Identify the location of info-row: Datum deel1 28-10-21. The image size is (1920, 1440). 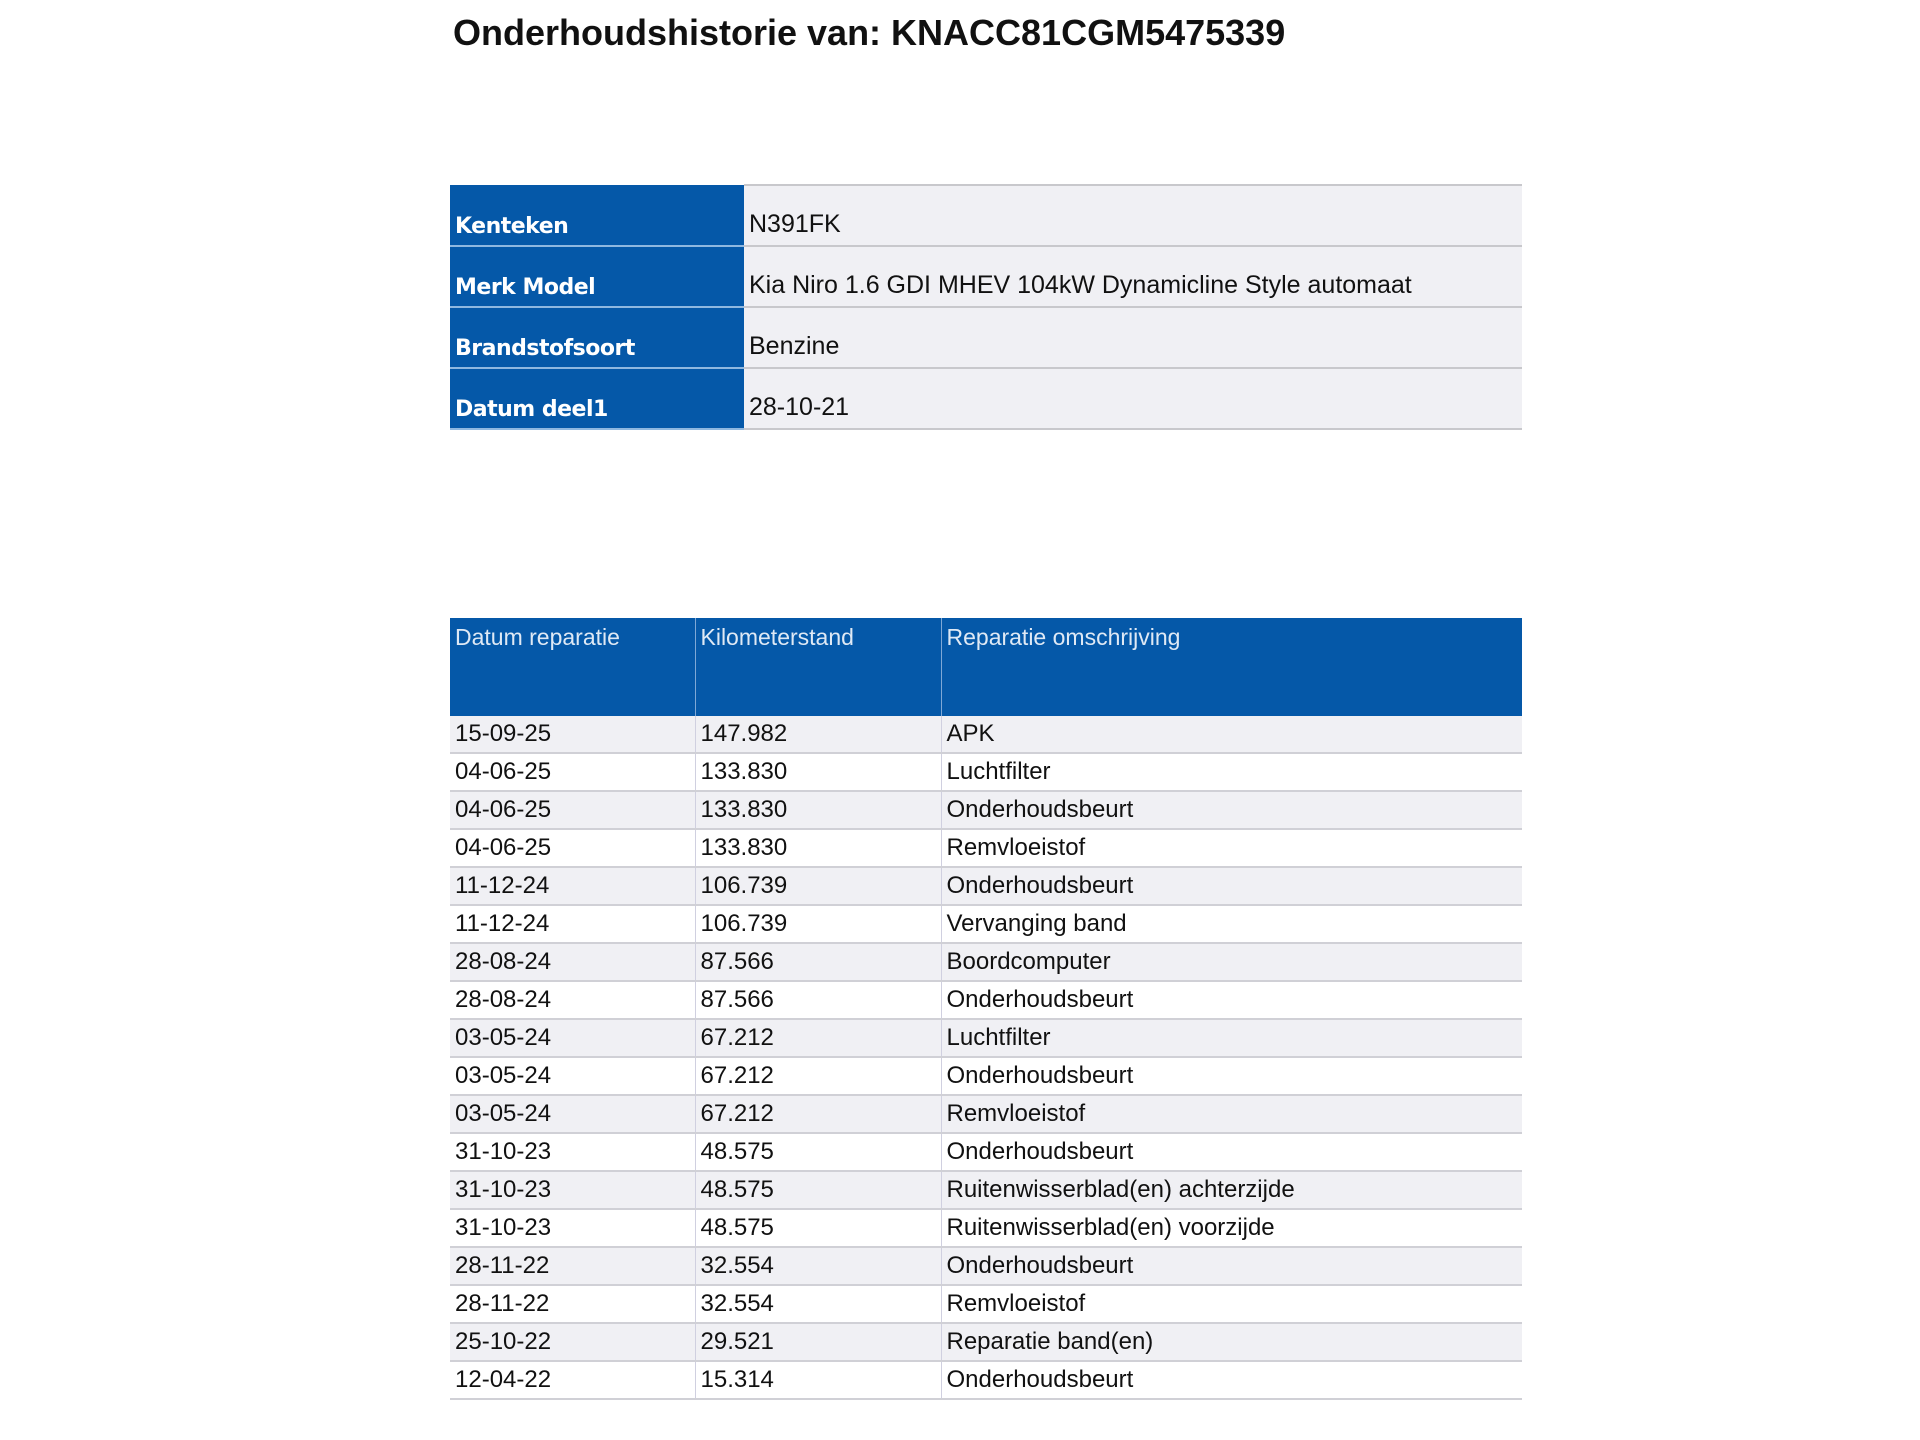
(986, 398).